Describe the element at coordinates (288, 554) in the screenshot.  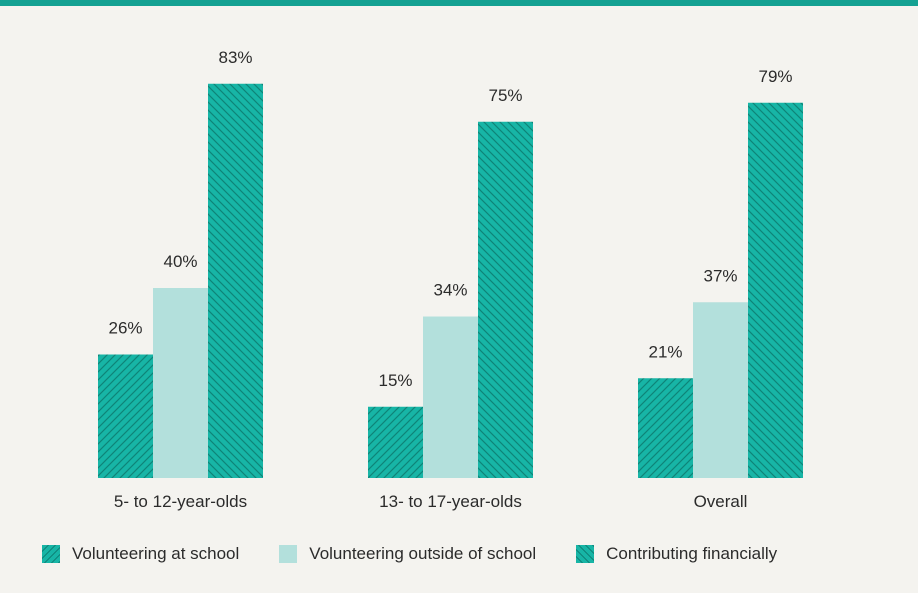
I see `legend-swatch-volunteering-outside-school` at that location.